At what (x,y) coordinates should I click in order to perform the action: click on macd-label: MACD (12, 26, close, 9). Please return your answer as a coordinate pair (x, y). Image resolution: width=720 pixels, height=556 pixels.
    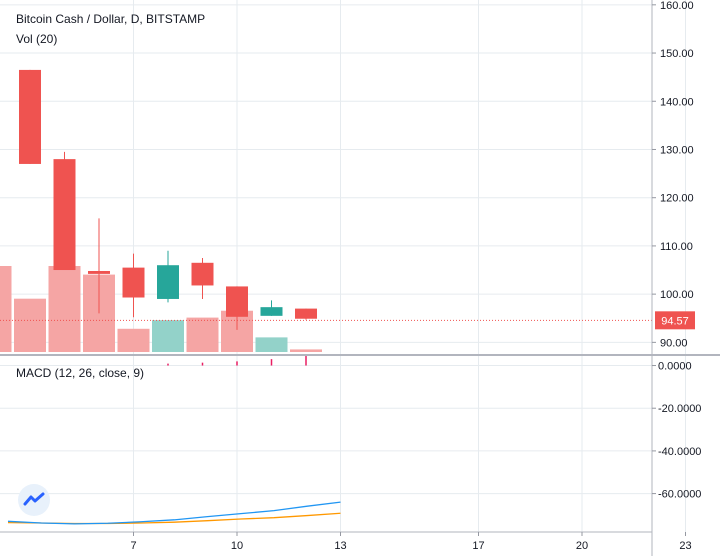
    Looking at the image, I should click on (80, 373).